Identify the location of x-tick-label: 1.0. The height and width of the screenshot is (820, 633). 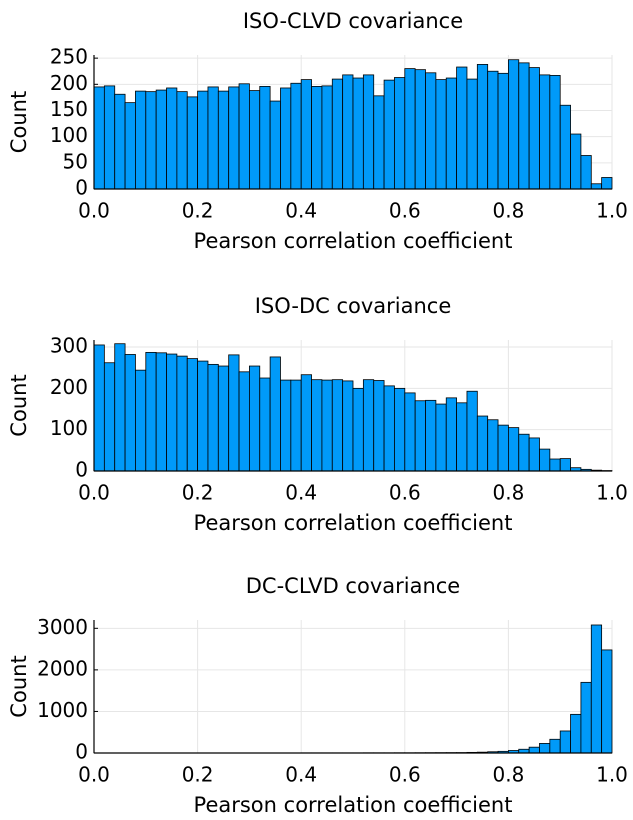
(612, 775).